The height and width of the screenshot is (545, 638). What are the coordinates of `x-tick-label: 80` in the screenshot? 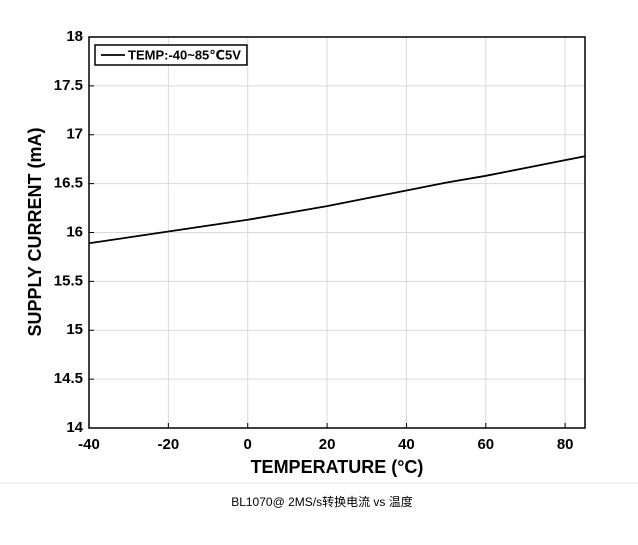 It's located at (565, 444).